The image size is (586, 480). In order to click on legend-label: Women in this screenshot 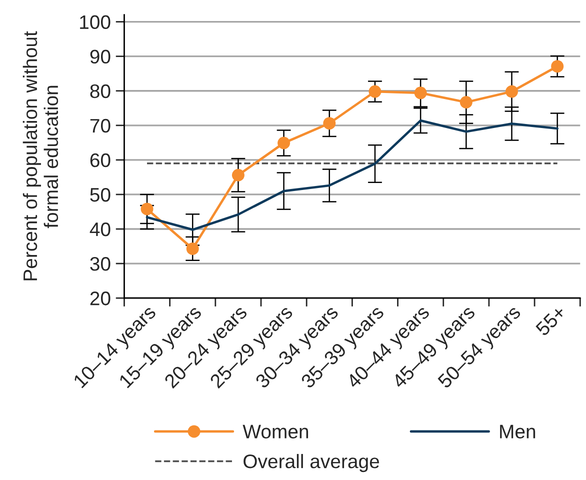, I will do `click(275, 431)`.